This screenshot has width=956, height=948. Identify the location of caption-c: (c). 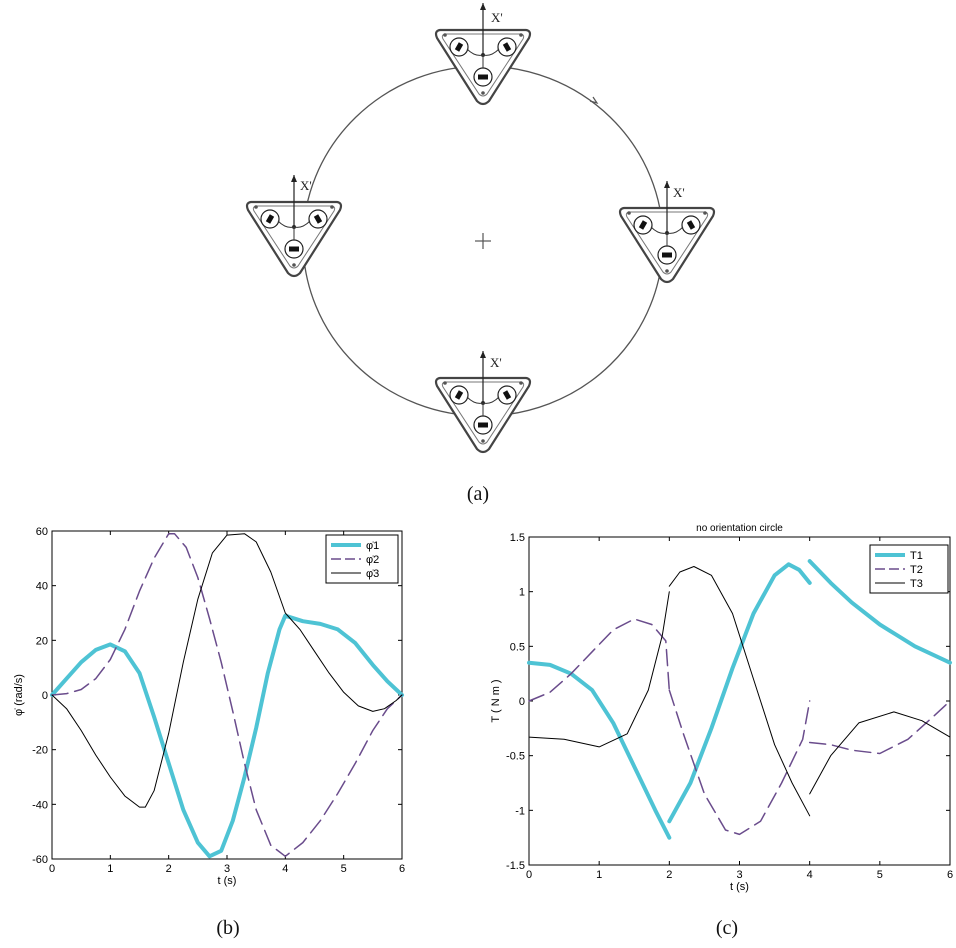
(727, 928).